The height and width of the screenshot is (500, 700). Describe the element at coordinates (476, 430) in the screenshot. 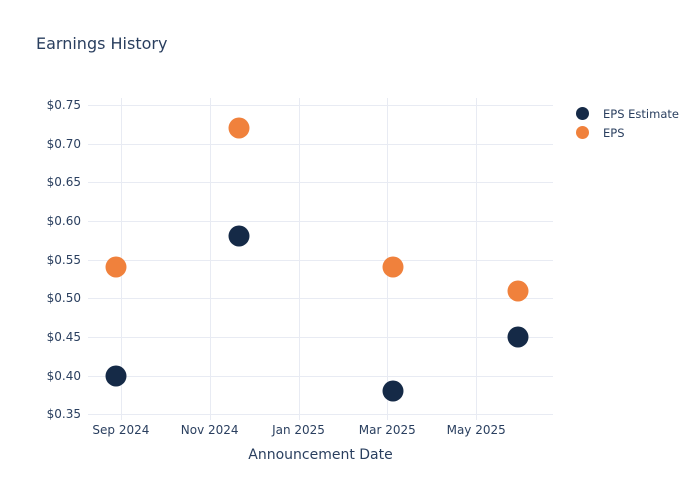

I see `x-tick-label: May 2025` at that location.